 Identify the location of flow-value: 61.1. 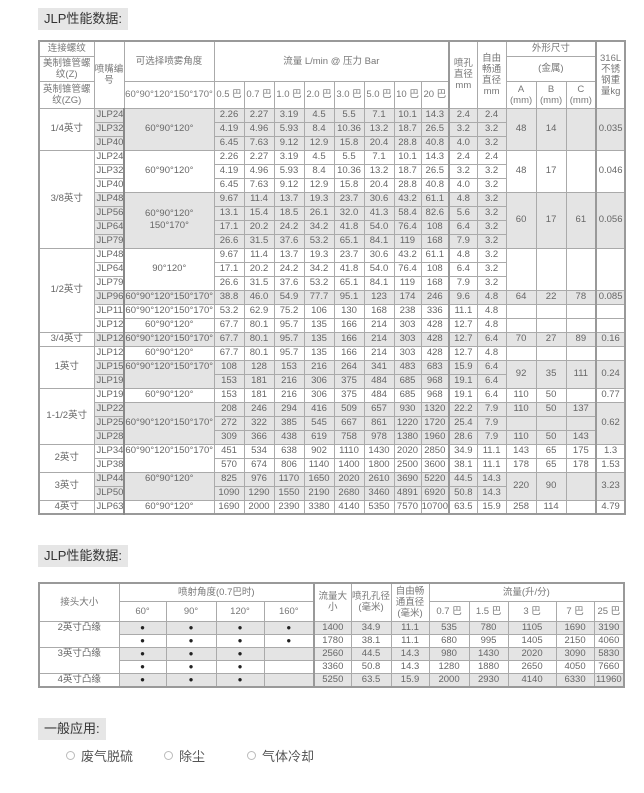
(435, 199).